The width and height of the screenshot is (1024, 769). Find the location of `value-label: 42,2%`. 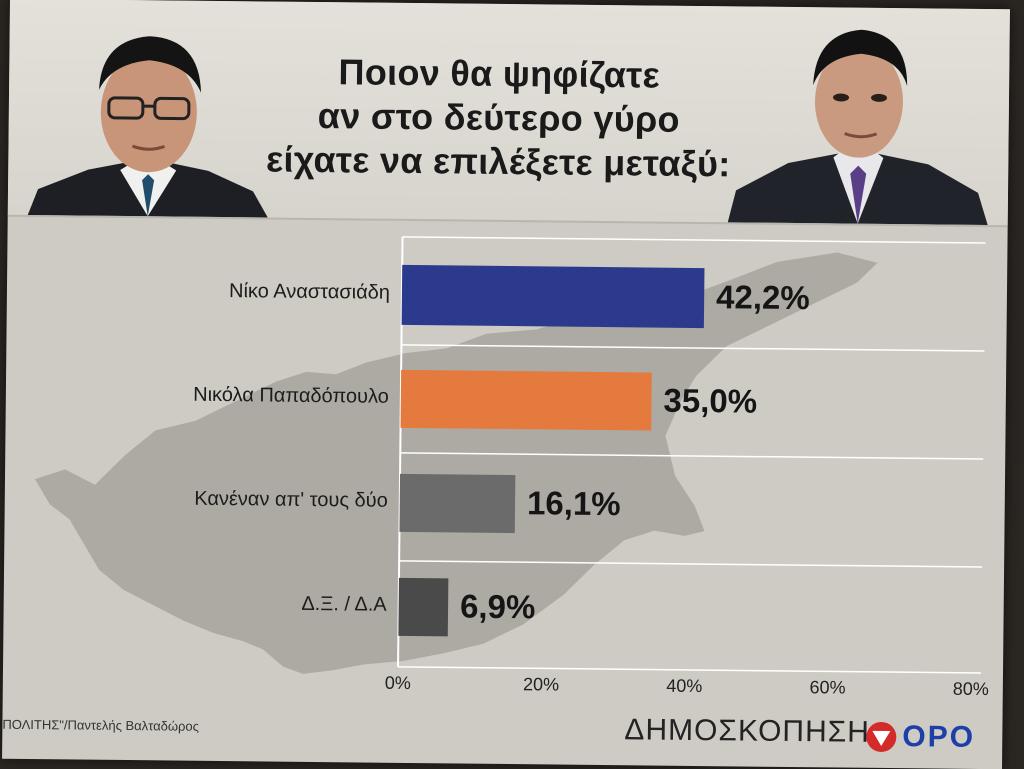

value-label: 42,2% is located at coordinates (763, 297).